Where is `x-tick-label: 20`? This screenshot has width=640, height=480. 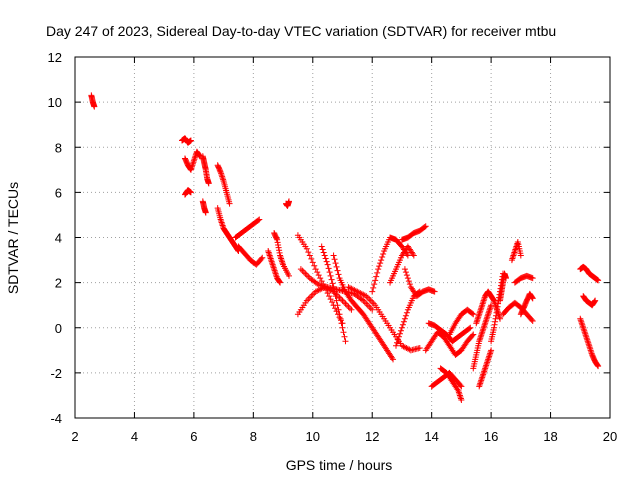 x-tick-label: 20 is located at coordinates (610, 436).